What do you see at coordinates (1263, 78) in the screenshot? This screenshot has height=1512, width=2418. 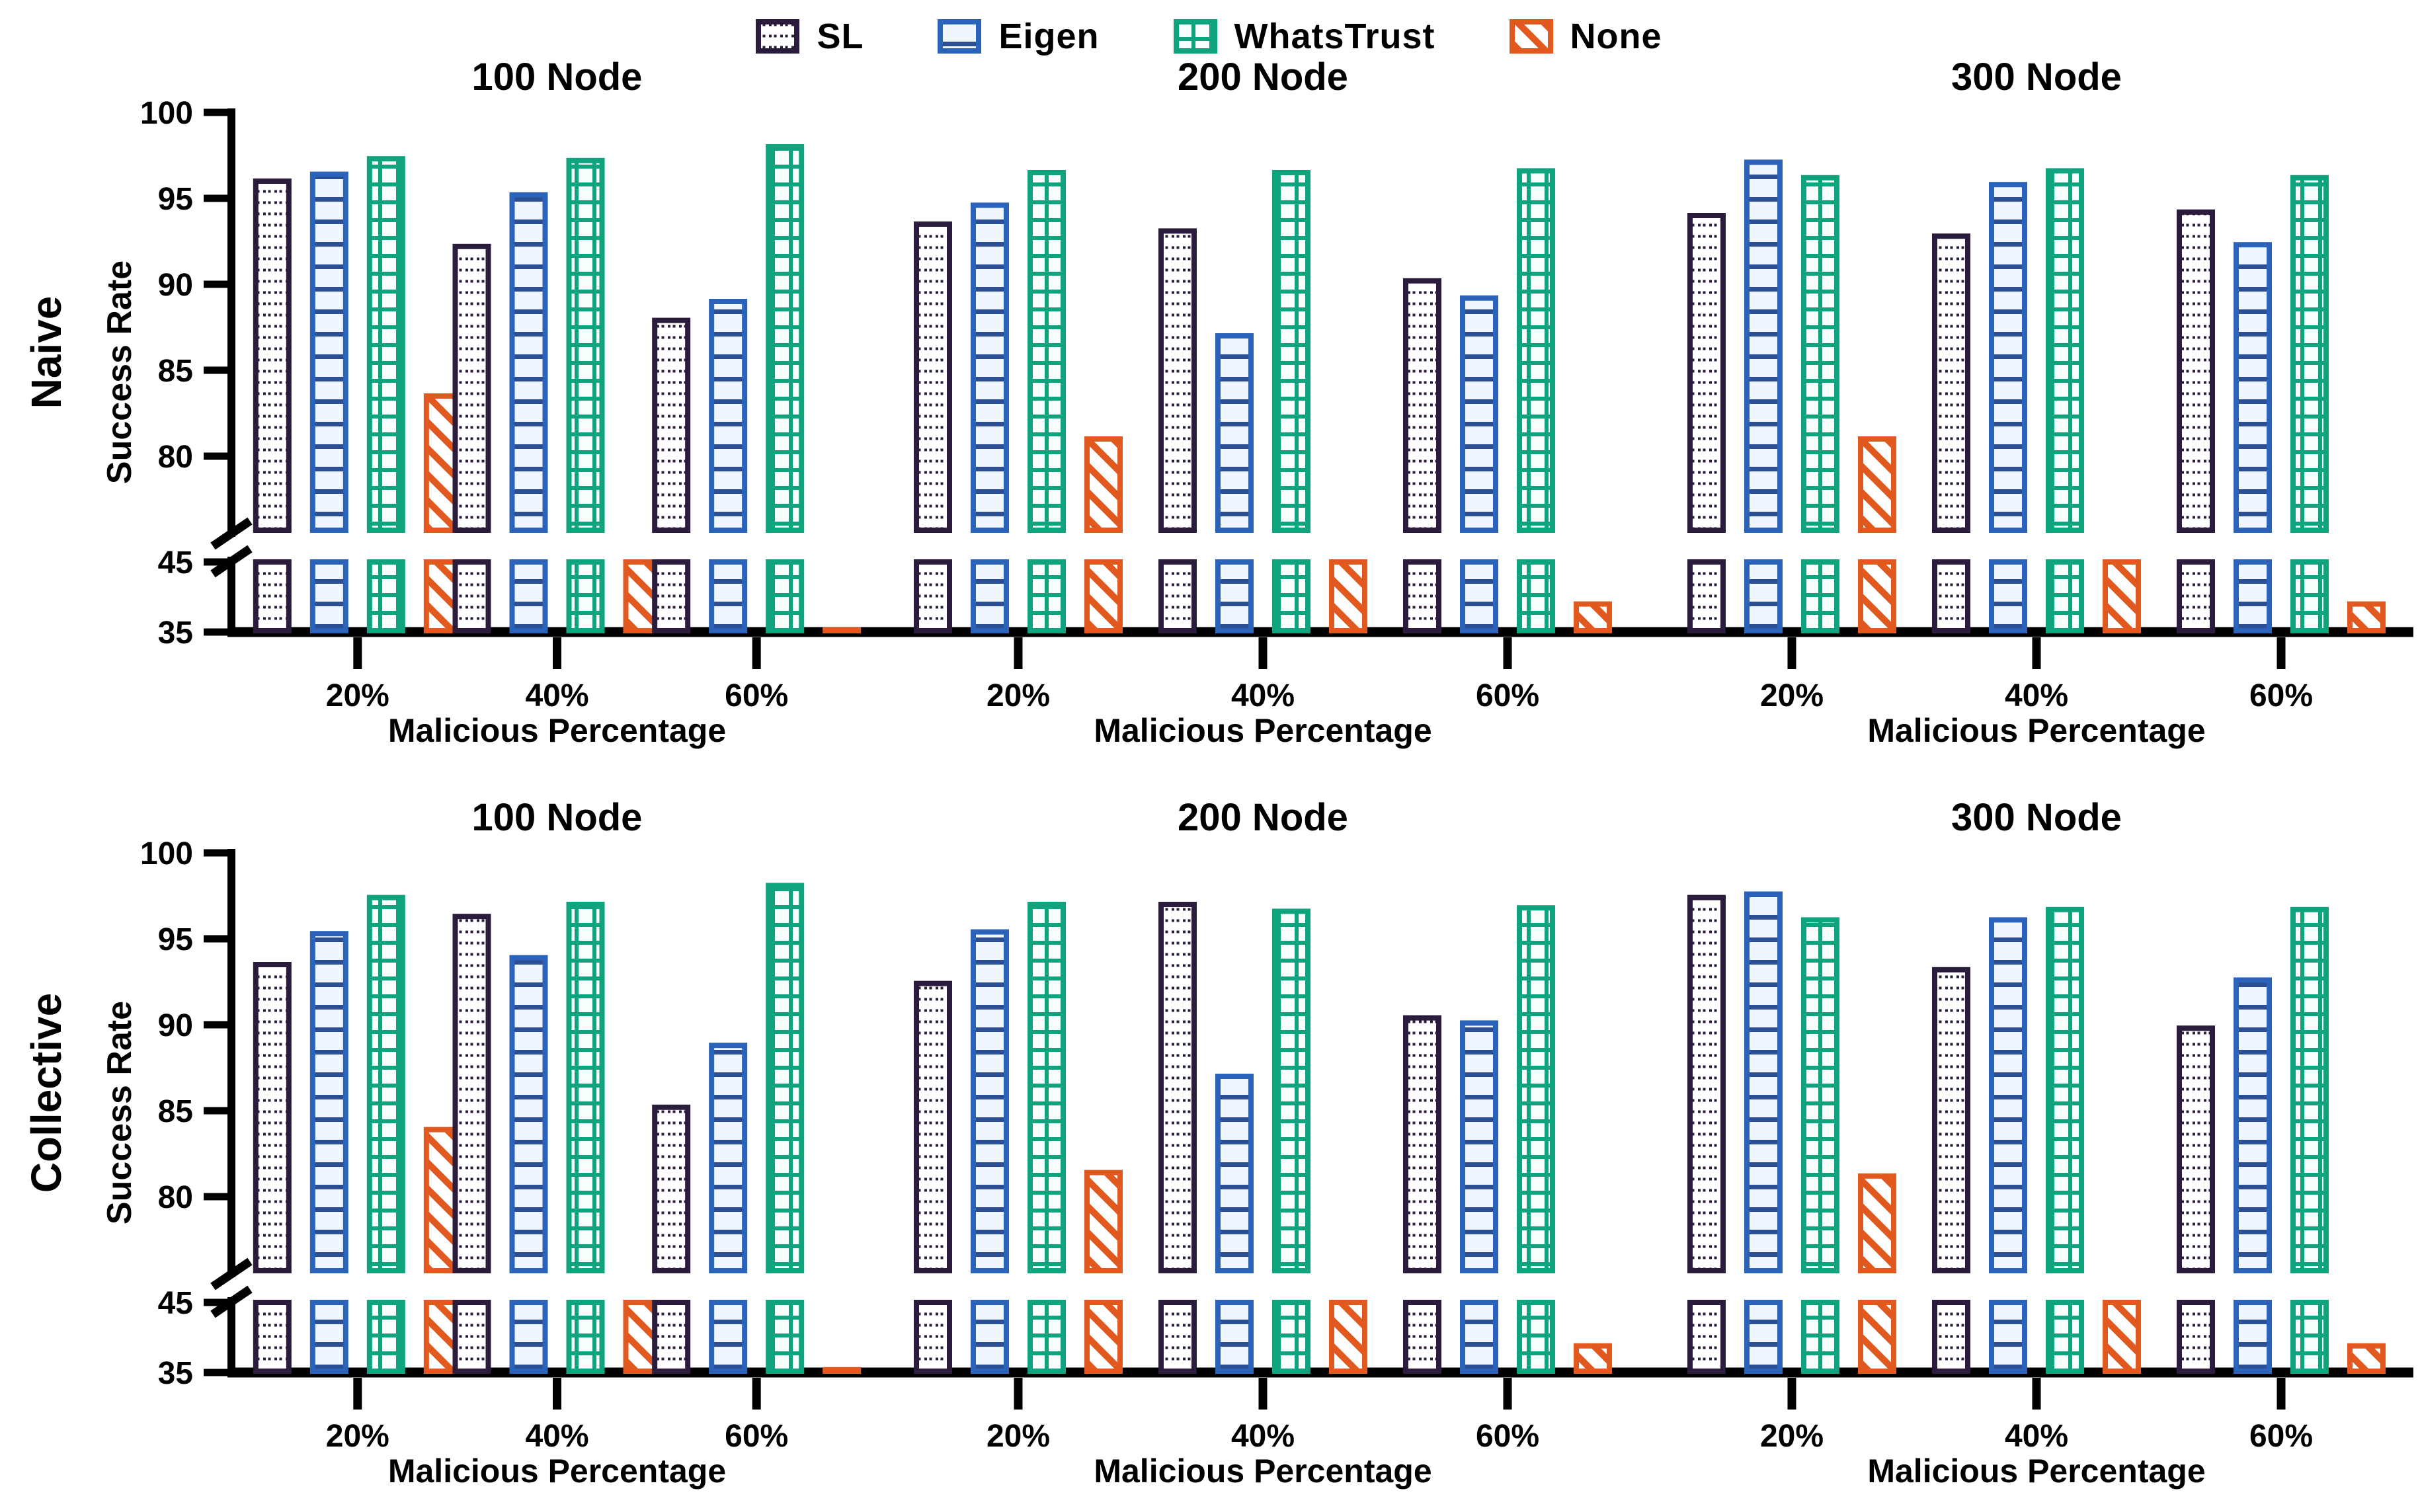 I see `panel-title: 200 Node` at bounding box center [1263, 78].